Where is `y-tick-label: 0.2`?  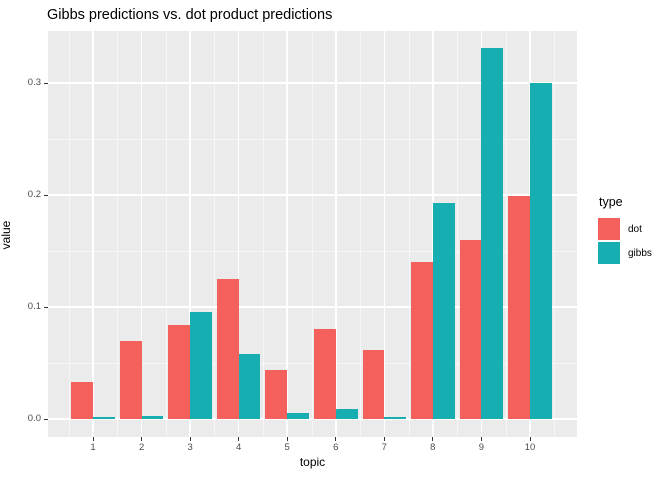
y-tick-label: 0.2 is located at coordinates (34, 194).